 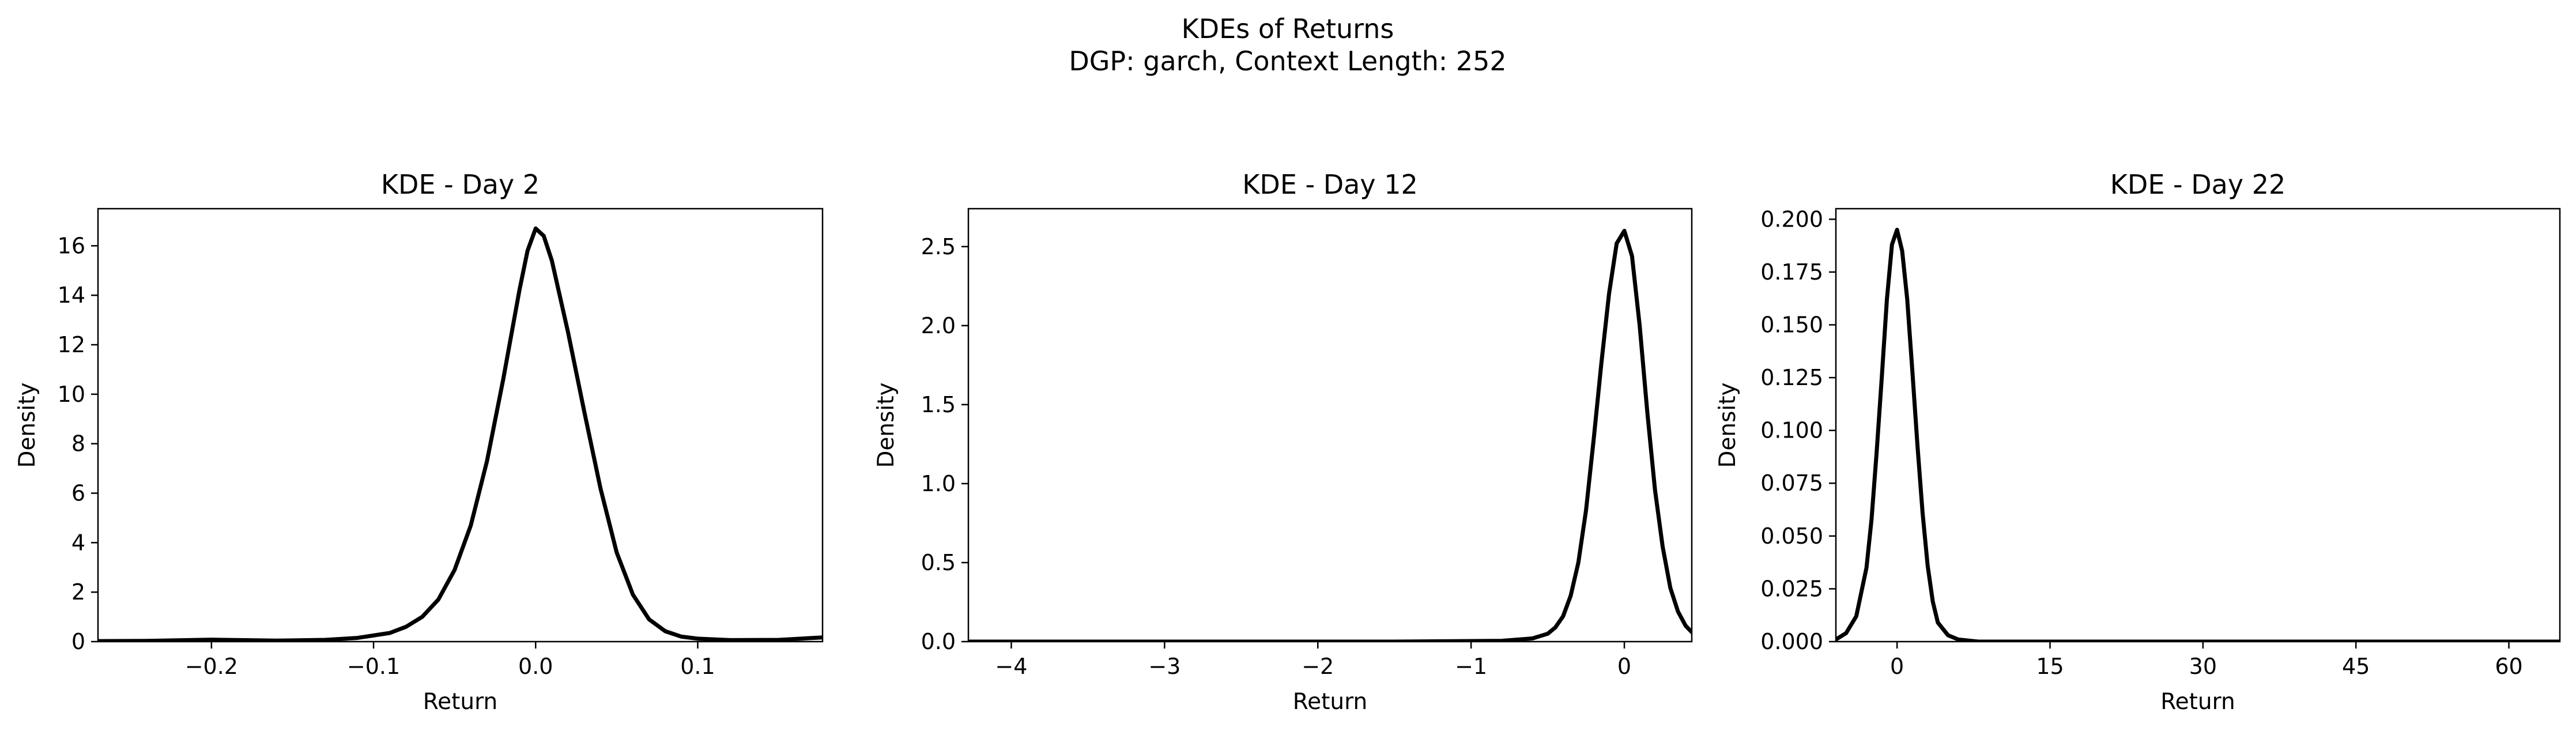 I want to click on x-tick-label: 0.1, so click(x=697, y=666).